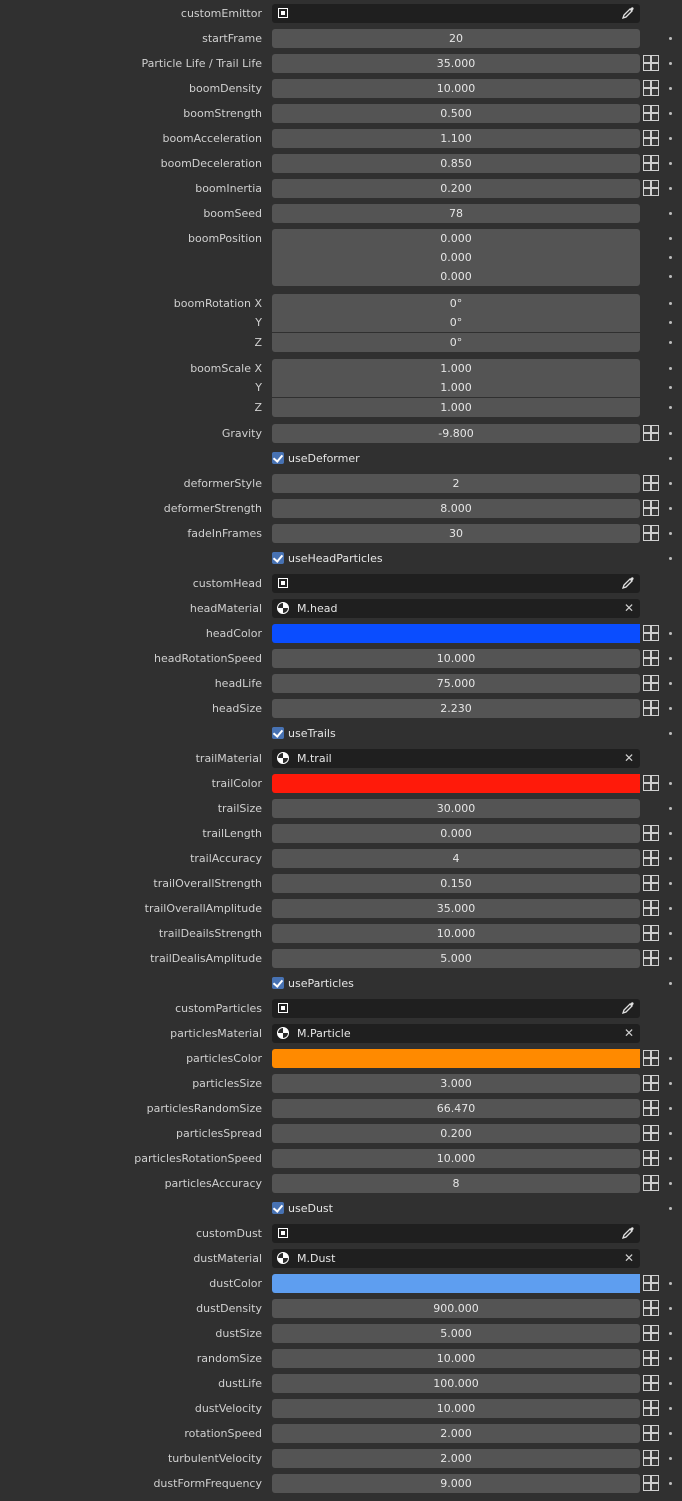 Image resolution: width=682 pixels, height=1501 pixels. Describe the element at coordinates (456, 1483) in the screenshot. I see `dustFormFrequency-field: 9.000` at that location.